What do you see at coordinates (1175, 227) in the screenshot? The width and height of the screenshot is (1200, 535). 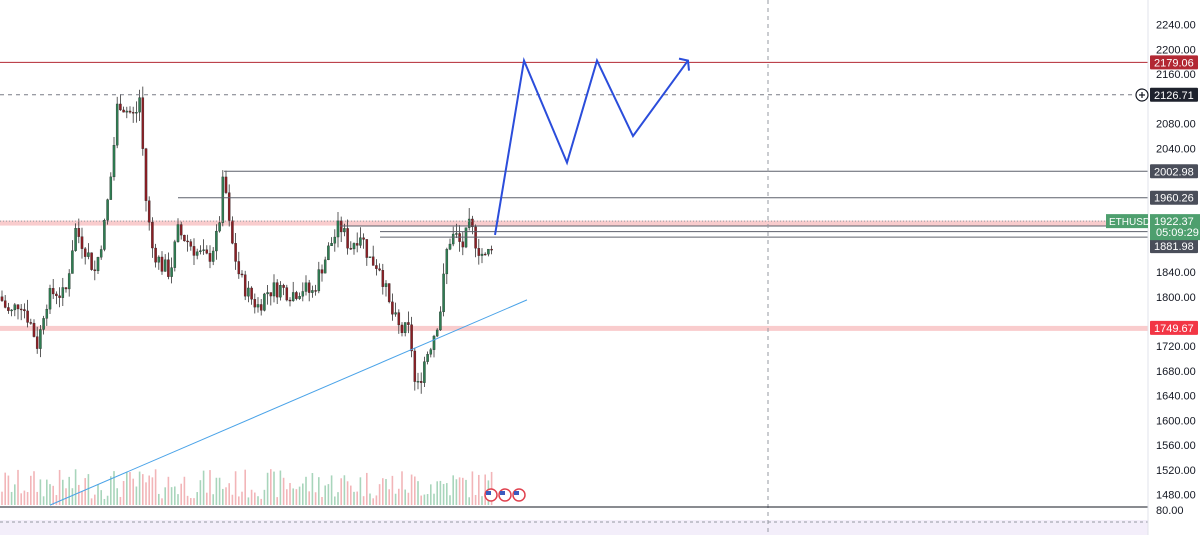 I see `last-price-tag: 1922.37 05:09:29` at bounding box center [1175, 227].